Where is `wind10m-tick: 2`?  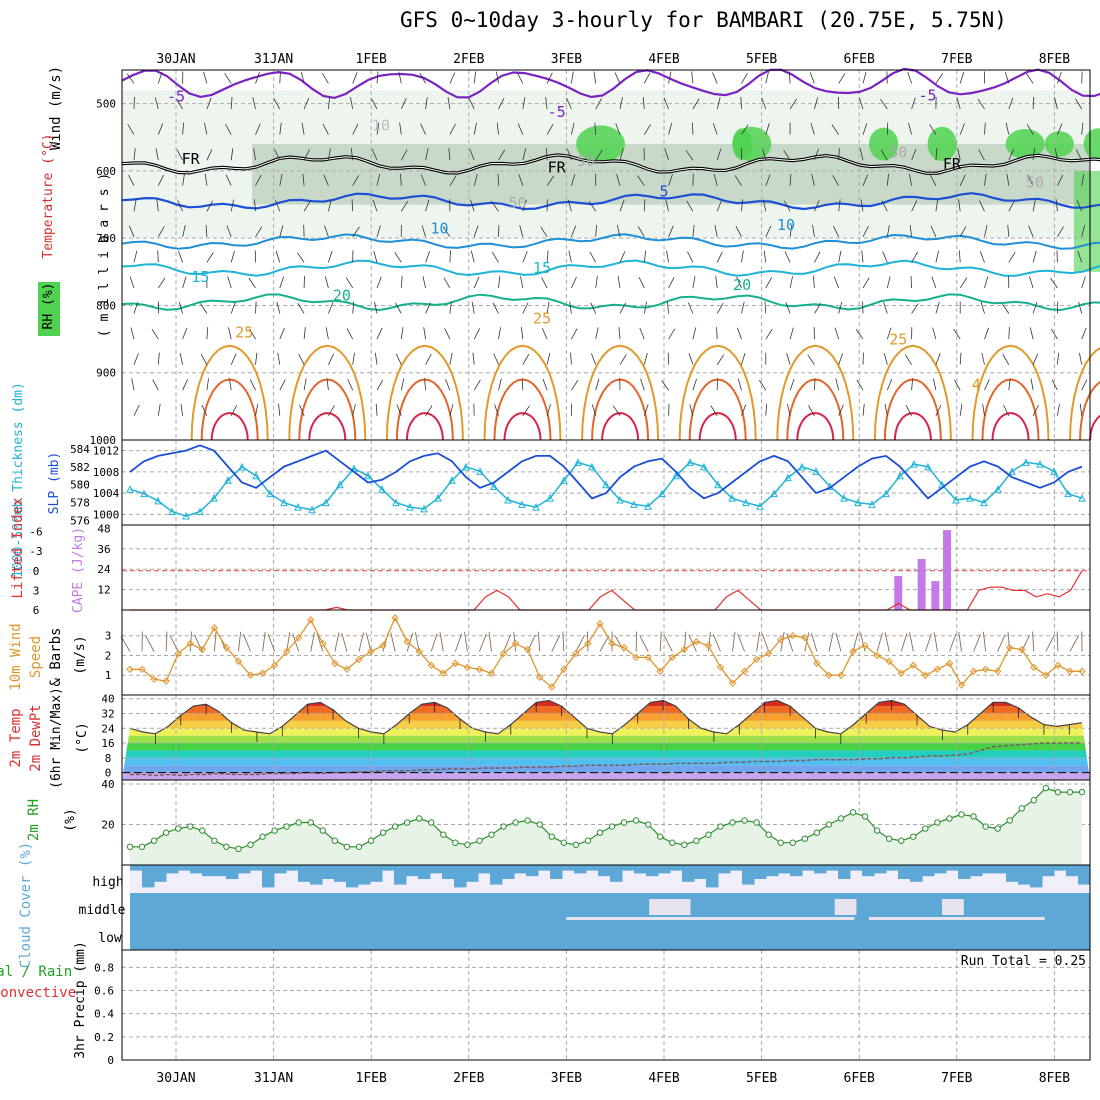 wind10m-tick: 2 is located at coordinates (108, 655).